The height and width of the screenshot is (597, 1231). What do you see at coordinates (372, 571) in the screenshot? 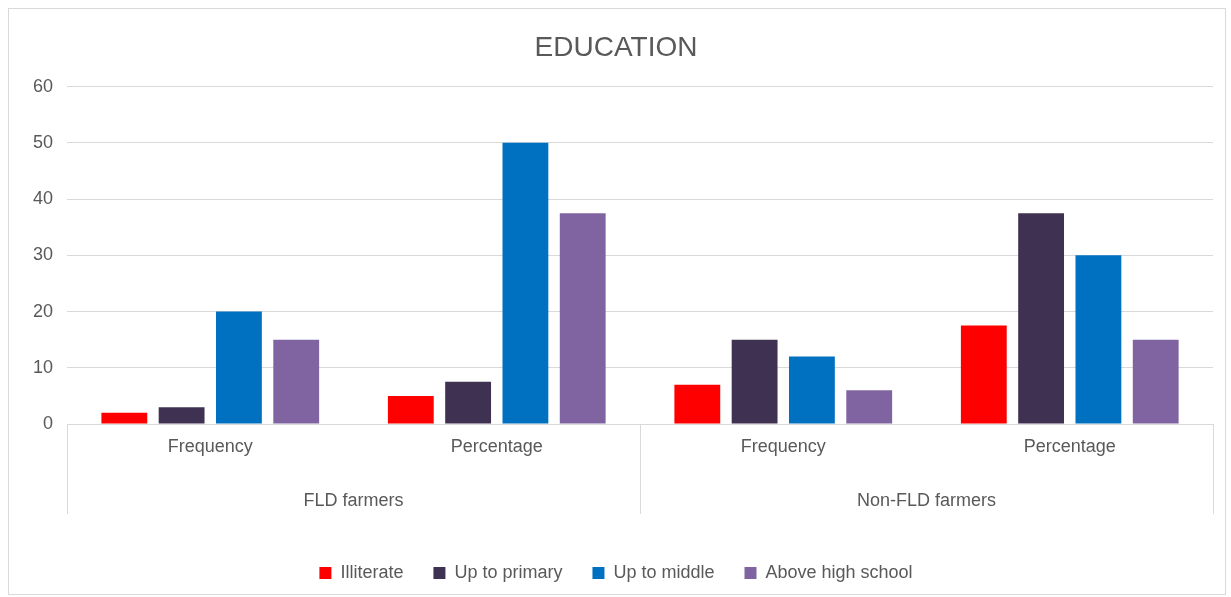
I see `legend-label: Illiterate` at bounding box center [372, 571].